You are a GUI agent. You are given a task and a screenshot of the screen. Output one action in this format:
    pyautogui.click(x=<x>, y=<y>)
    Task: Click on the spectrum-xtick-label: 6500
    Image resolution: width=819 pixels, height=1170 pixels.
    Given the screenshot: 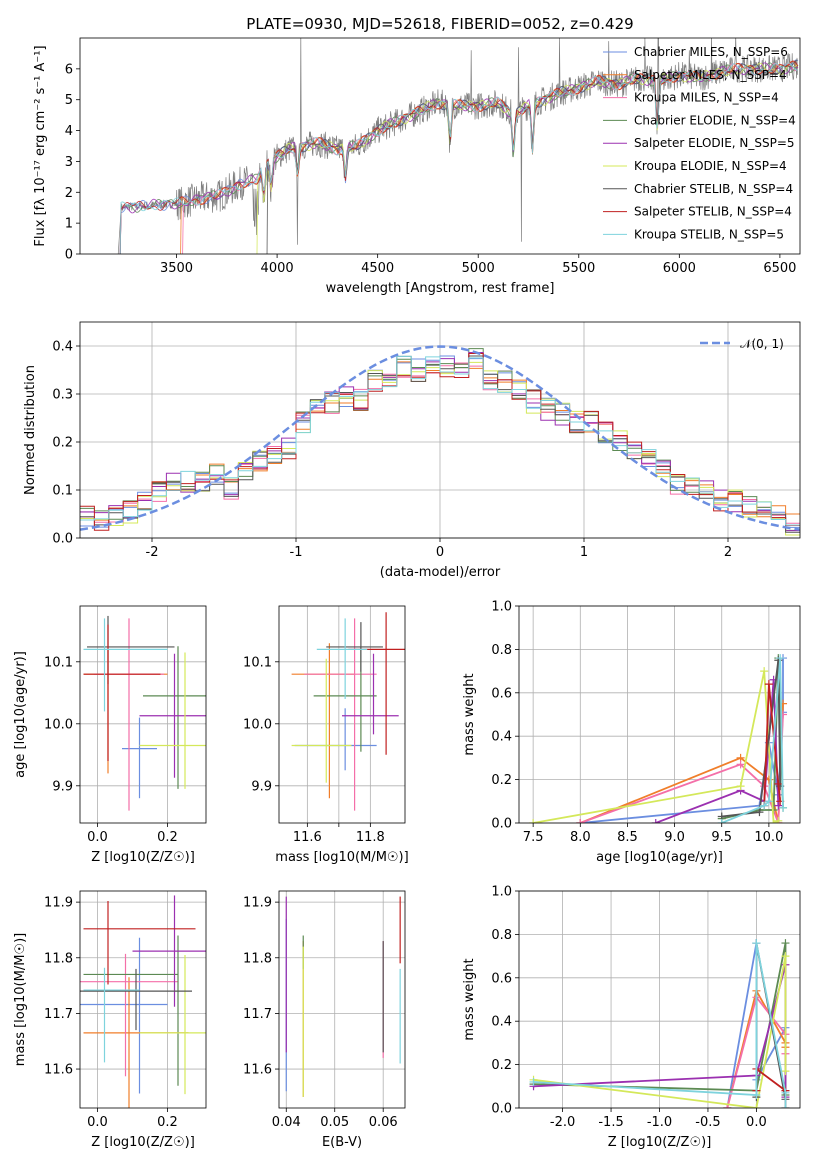 What is the action you would take?
    pyautogui.click(x=779, y=268)
    